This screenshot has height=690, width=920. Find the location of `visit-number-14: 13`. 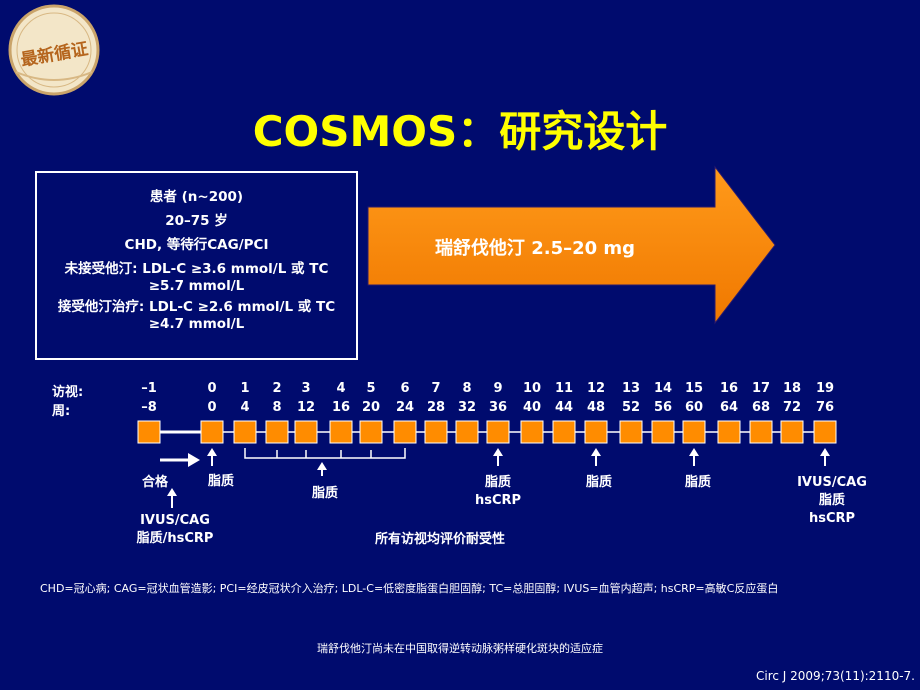

visit-number-14: 13 is located at coordinates (631, 388).